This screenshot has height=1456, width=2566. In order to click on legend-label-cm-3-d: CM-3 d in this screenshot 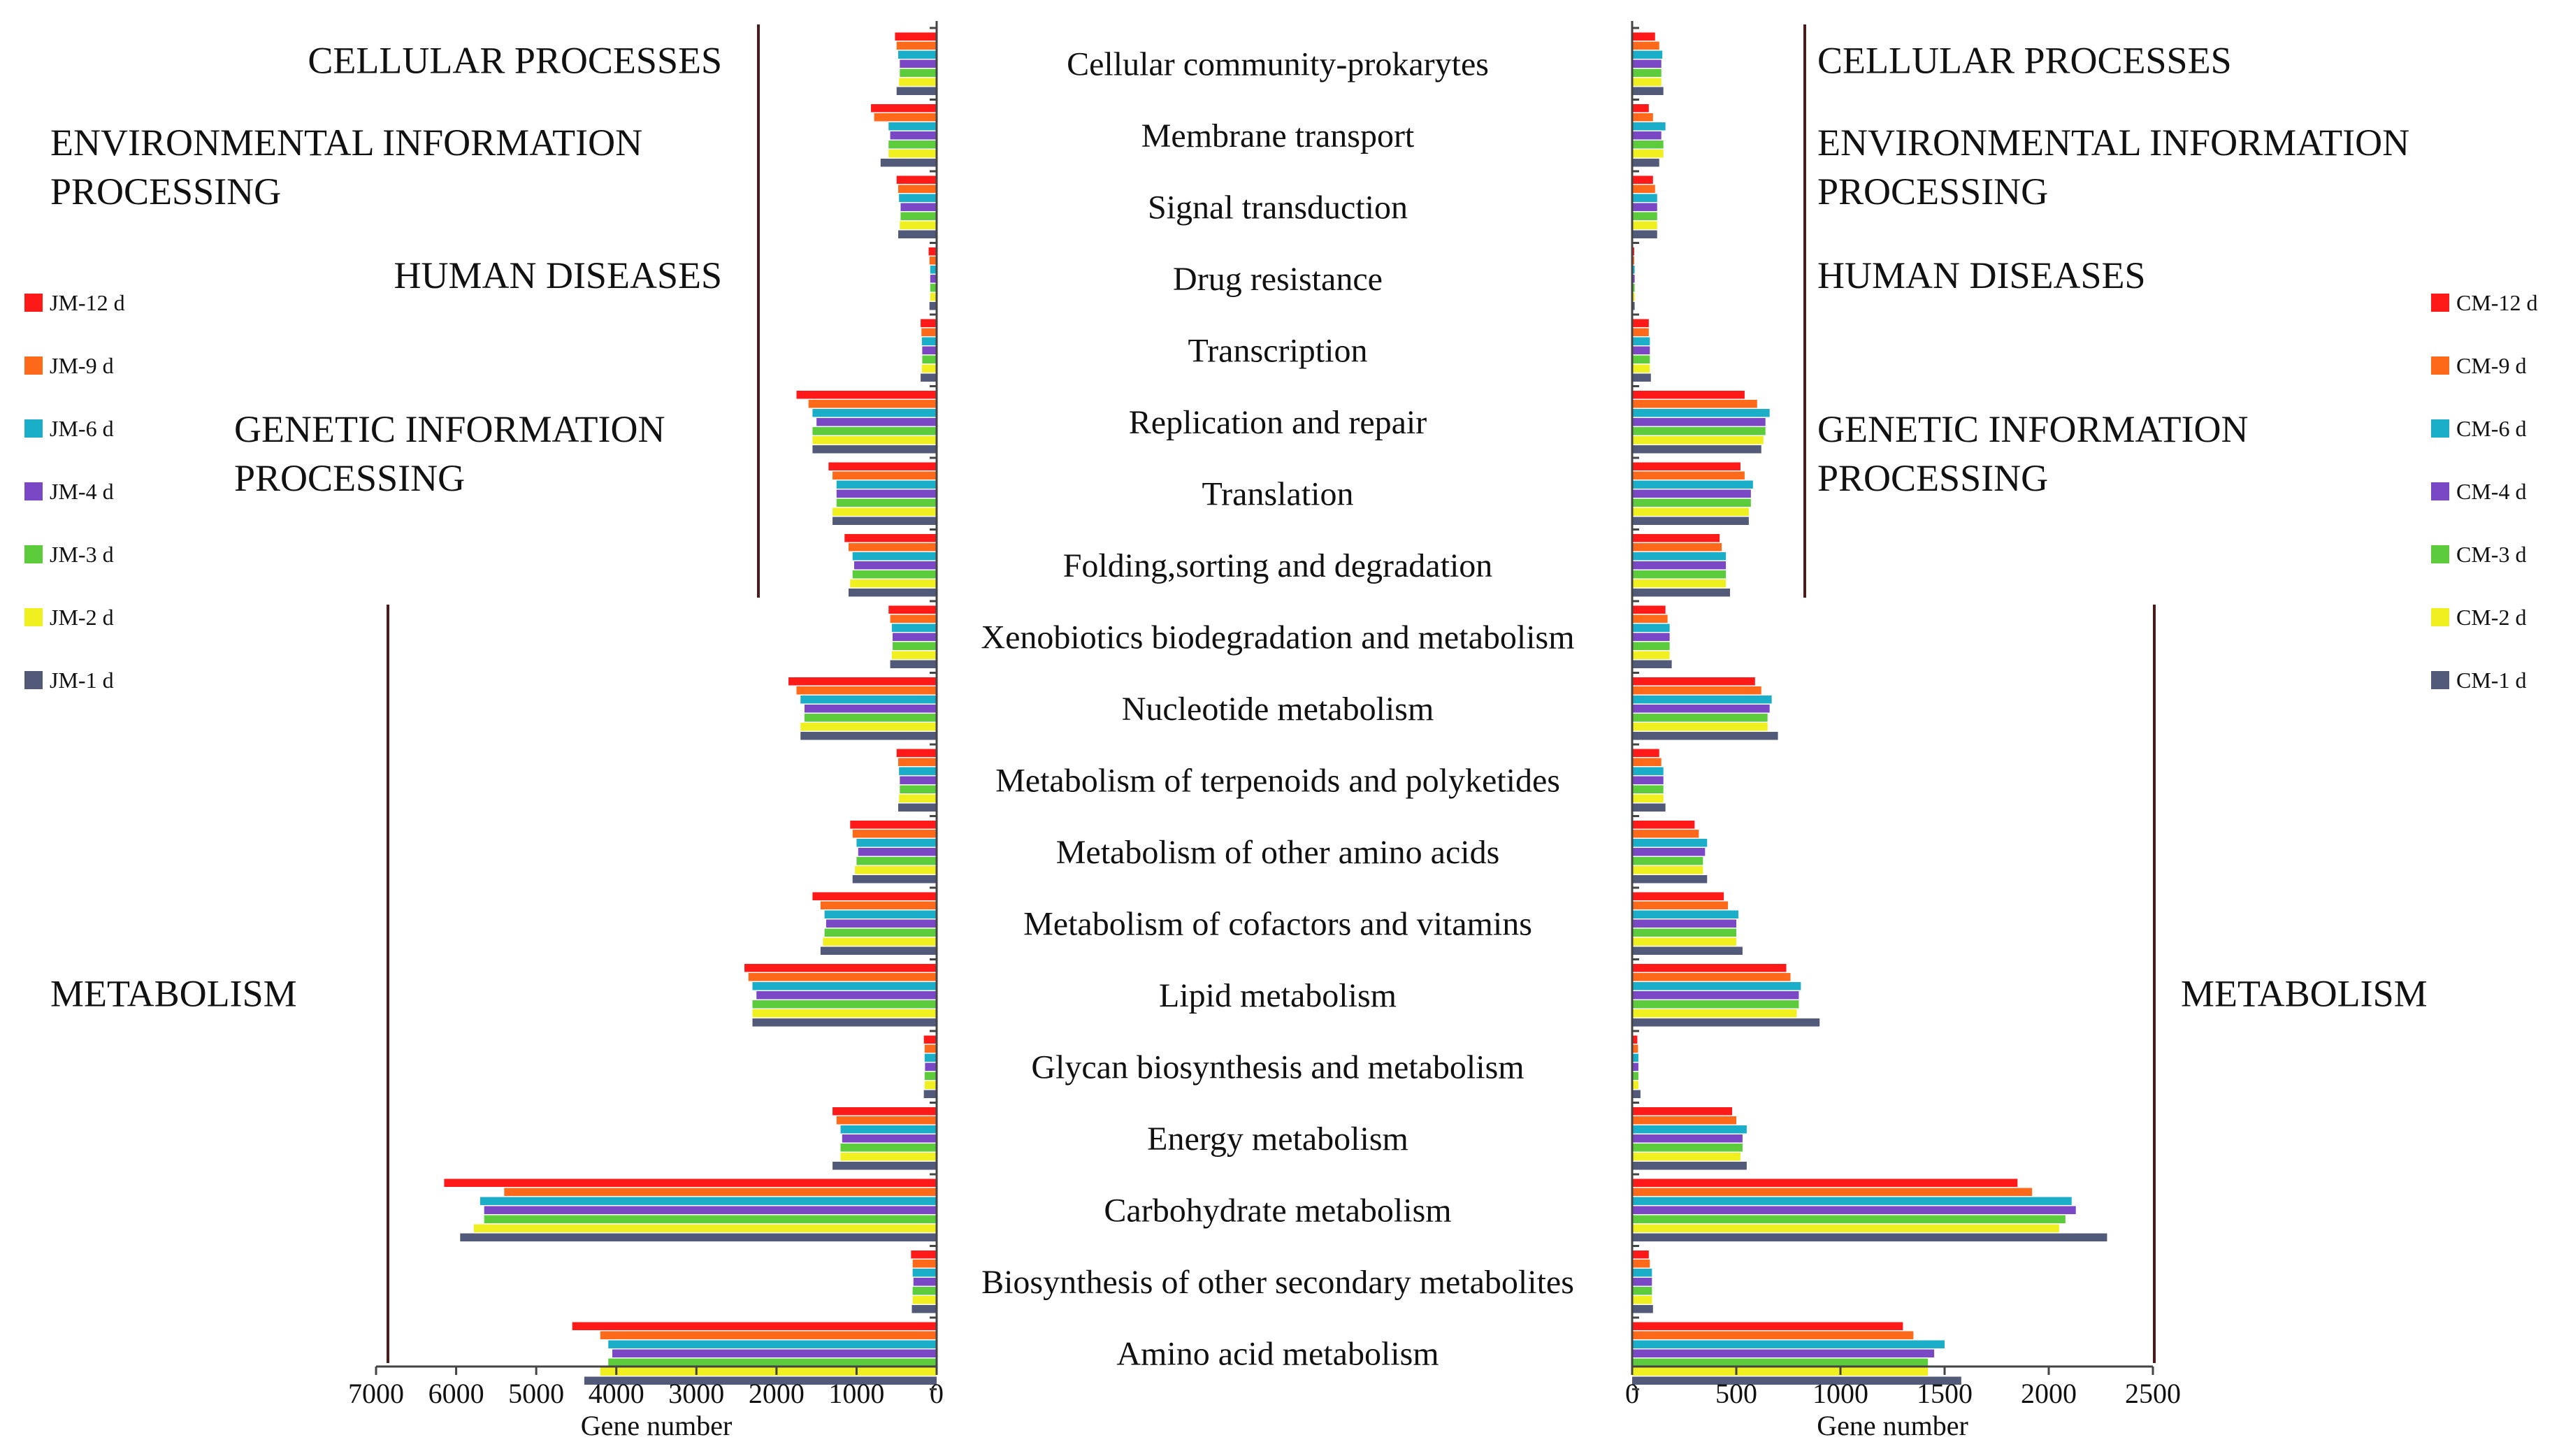, I will do `click(2491, 555)`.